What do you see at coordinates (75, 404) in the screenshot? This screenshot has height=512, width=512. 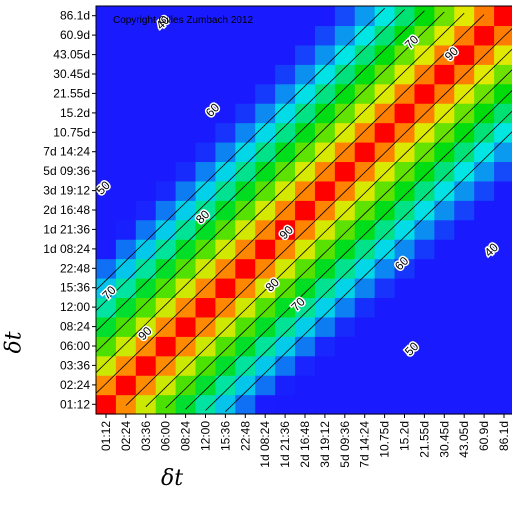 I see `y-tick-label: 01:12` at bounding box center [75, 404].